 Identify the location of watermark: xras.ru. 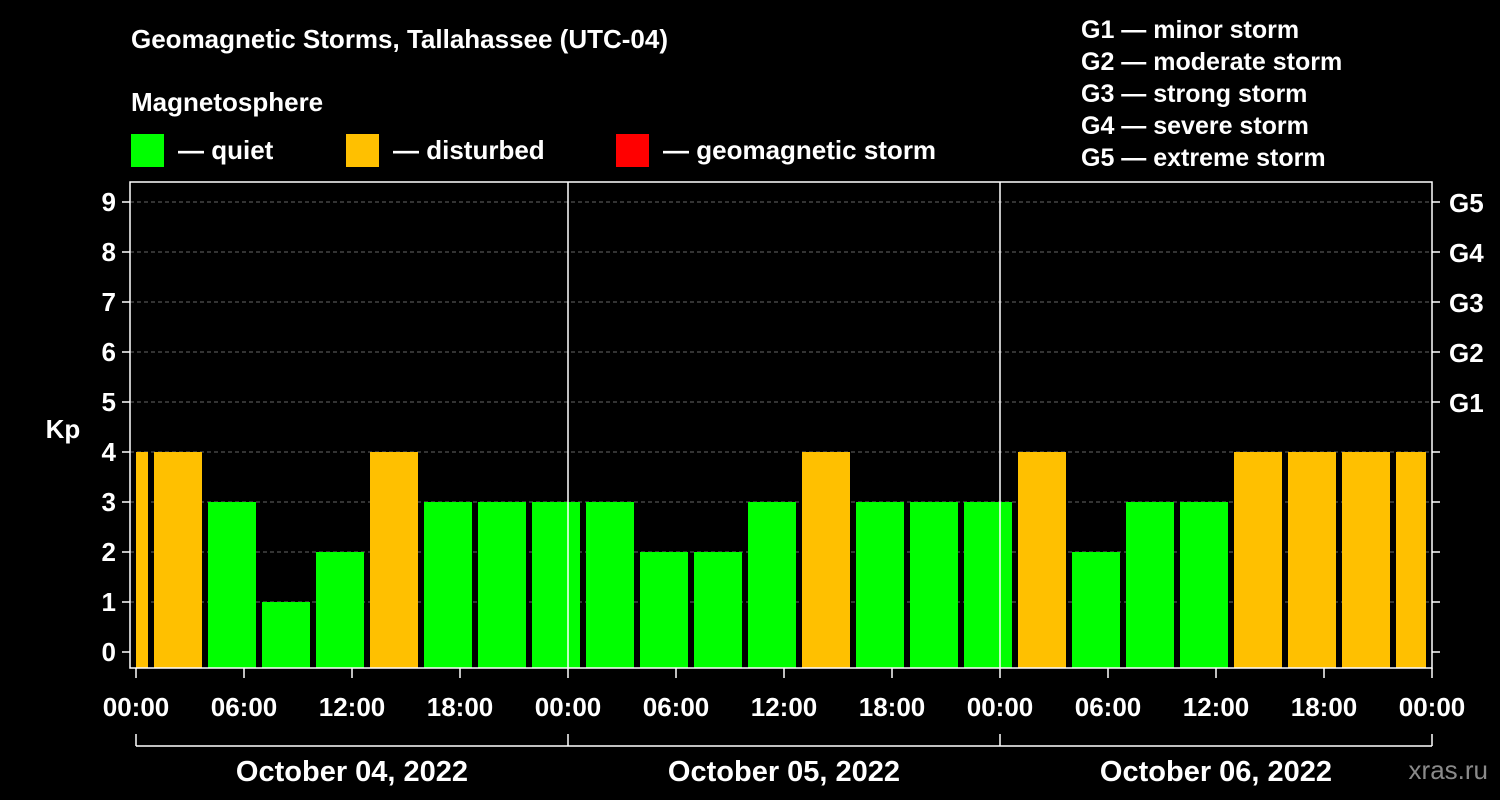
(1448, 770).